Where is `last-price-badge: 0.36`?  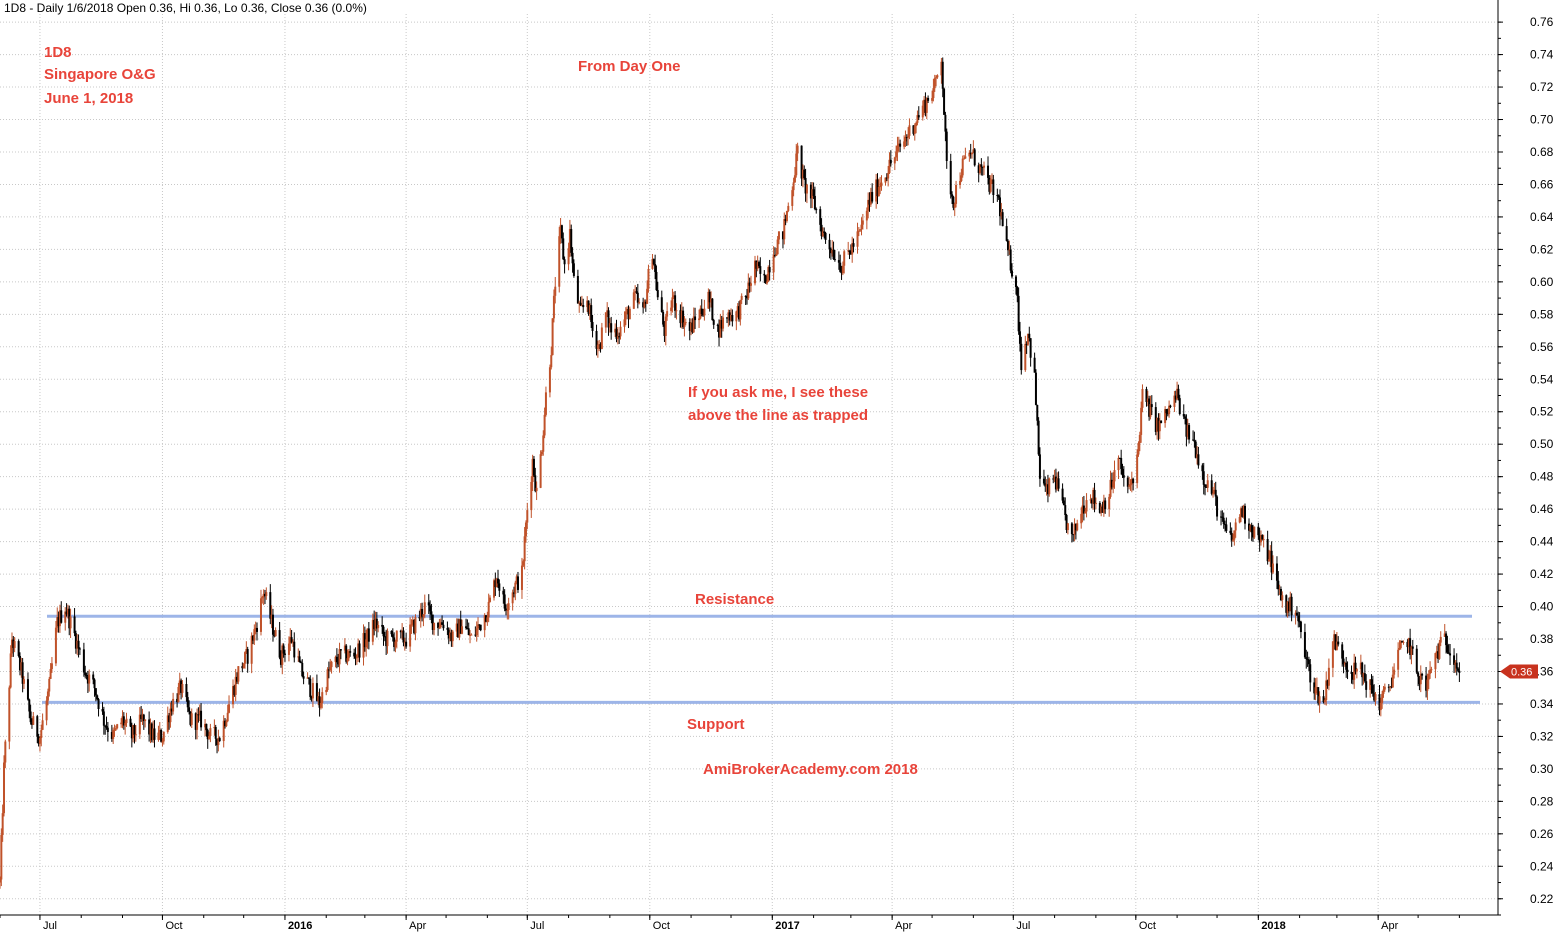
last-price-badge: 0.36 is located at coordinates (1519, 671).